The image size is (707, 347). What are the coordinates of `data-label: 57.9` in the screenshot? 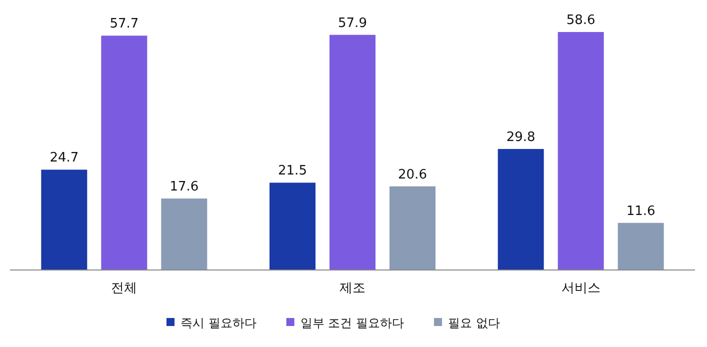 It's located at (352, 23).